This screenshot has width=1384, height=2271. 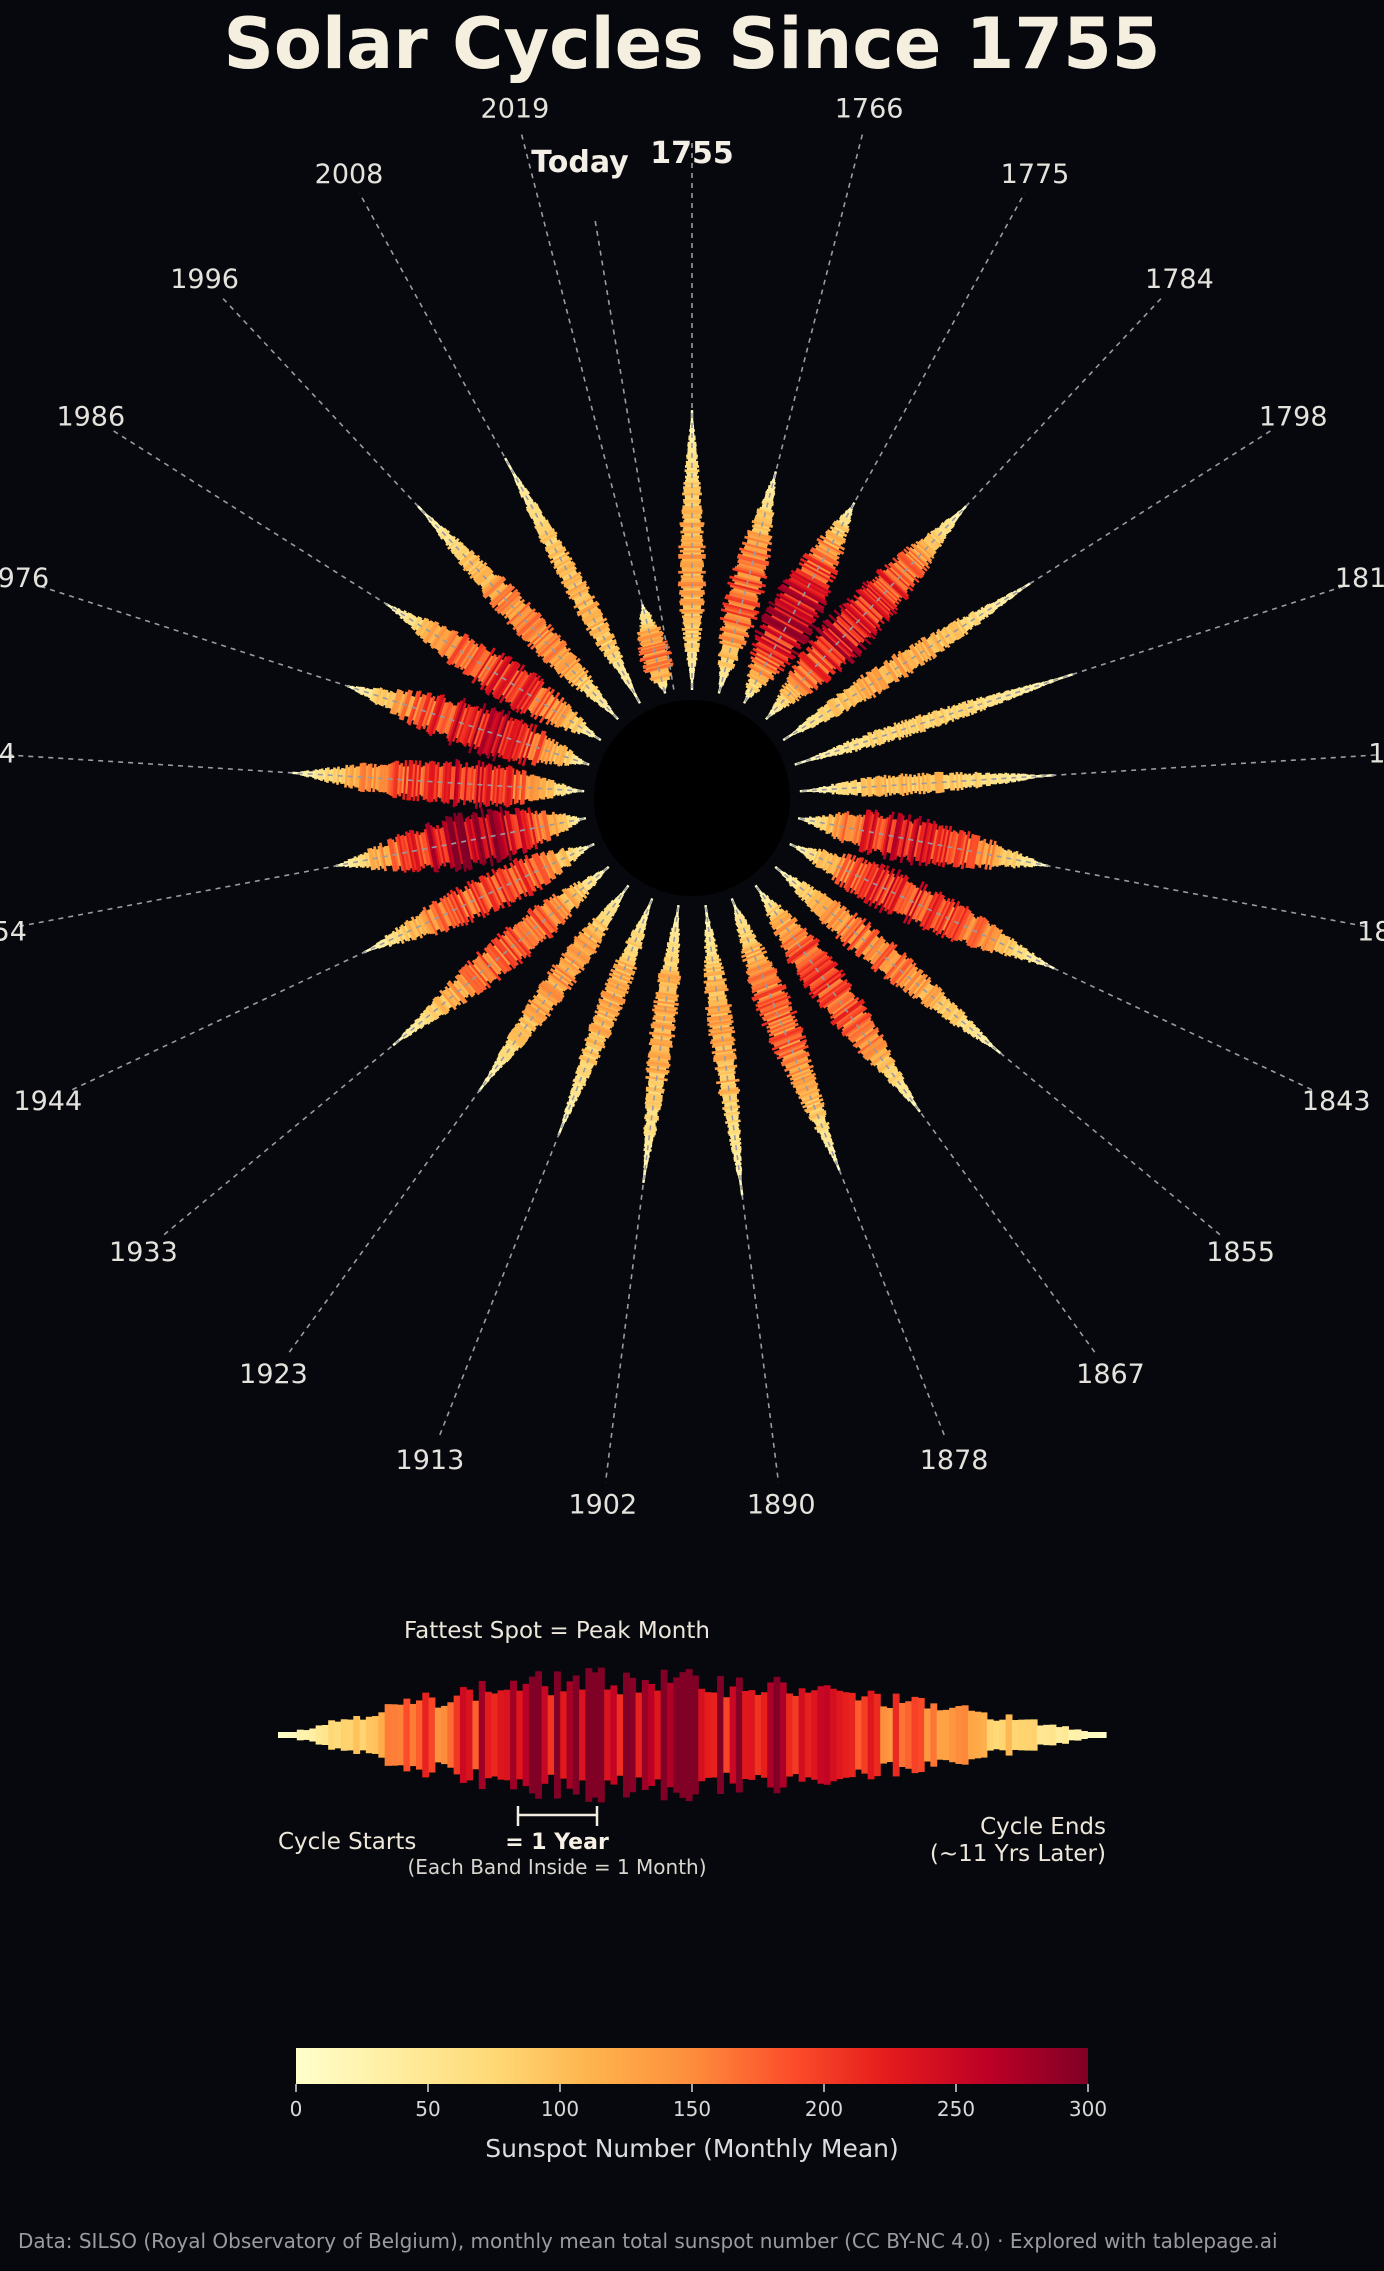 I want to click on colorbar-ticks: 0 50 100 150 200 250 300, so click(x=698, y=2102).